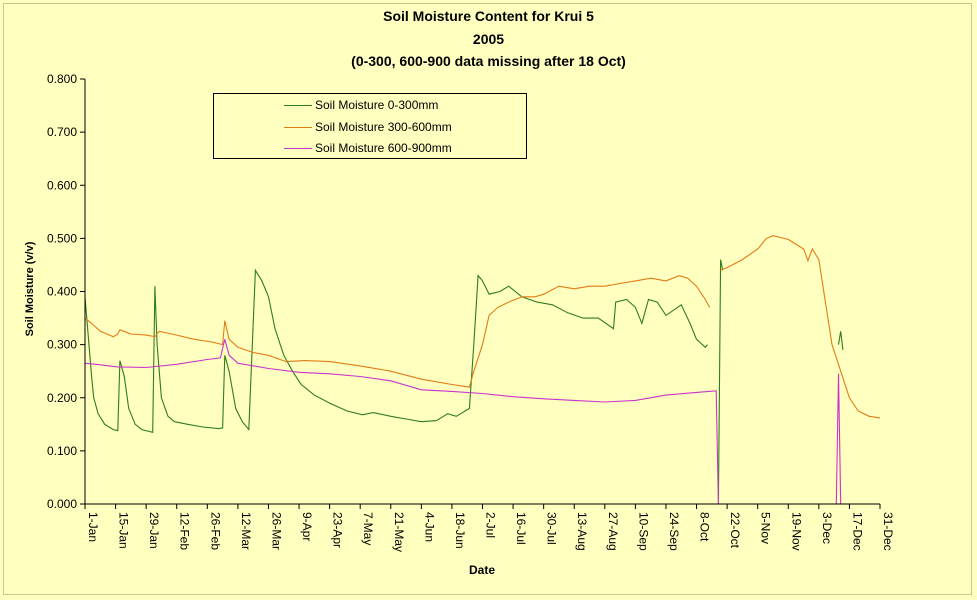 This screenshot has height=600, width=977. I want to click on x-tick-label: 22-Oct, so click(735, 530).